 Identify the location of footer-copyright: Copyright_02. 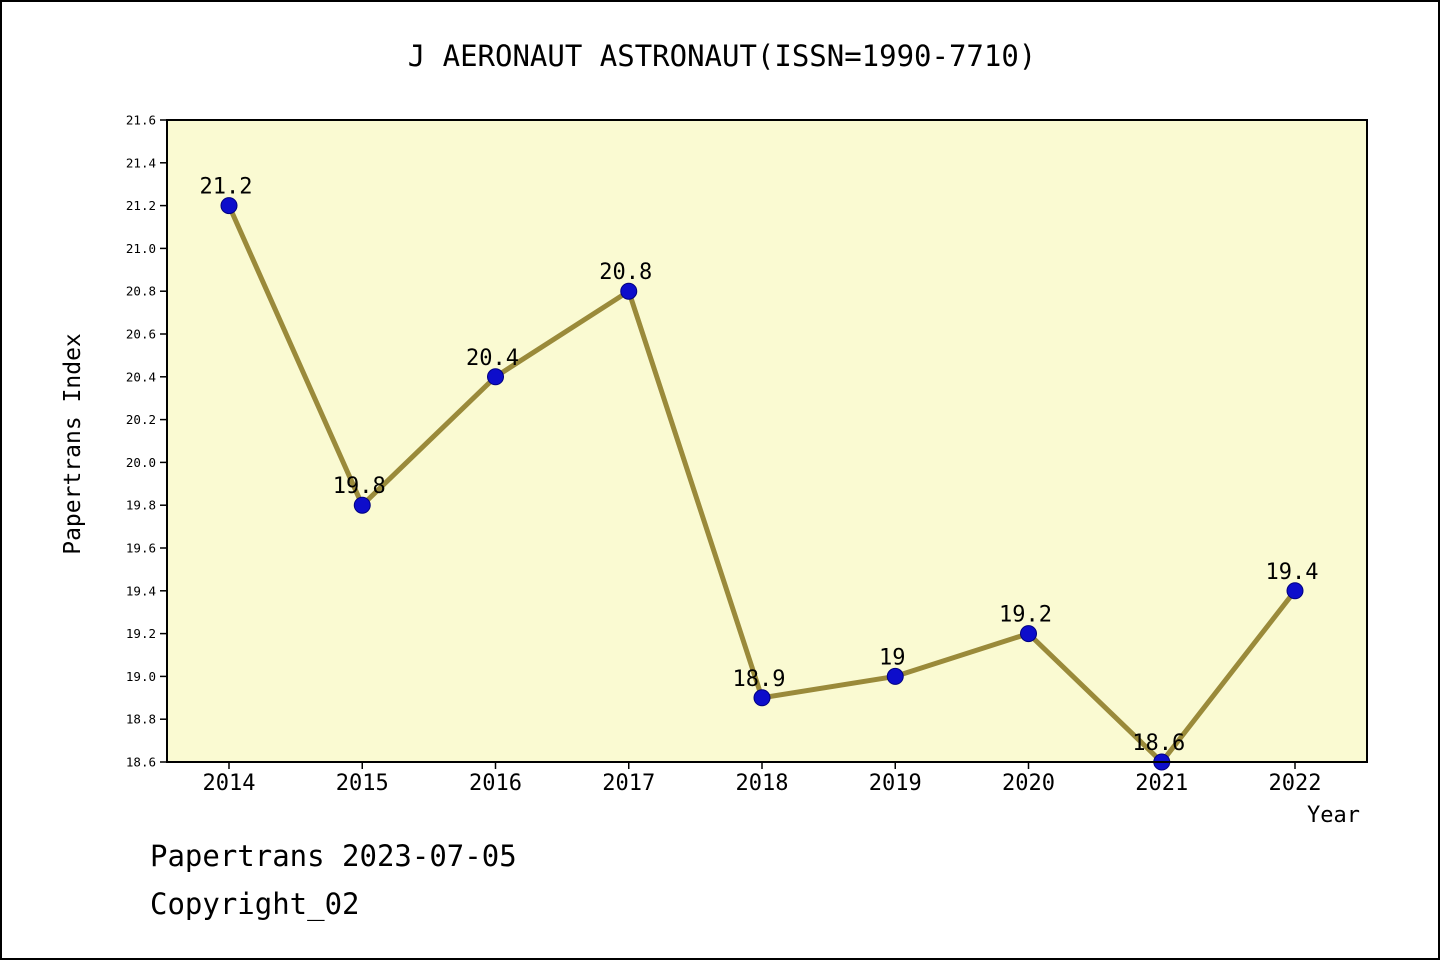
(255, 904).